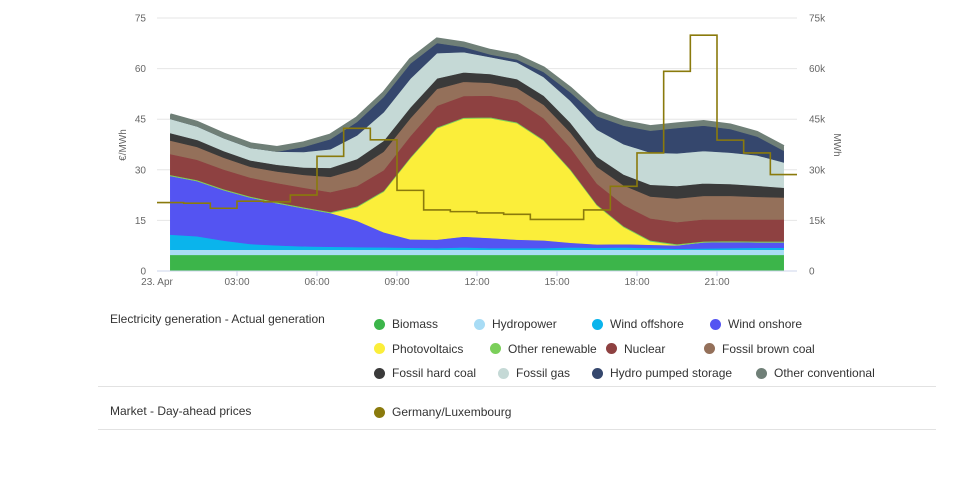  What do you see at coordinates (647, 324) in the screenshot?
I see `legend-item-label: Wind offshore` at bounding box center [647, 324].